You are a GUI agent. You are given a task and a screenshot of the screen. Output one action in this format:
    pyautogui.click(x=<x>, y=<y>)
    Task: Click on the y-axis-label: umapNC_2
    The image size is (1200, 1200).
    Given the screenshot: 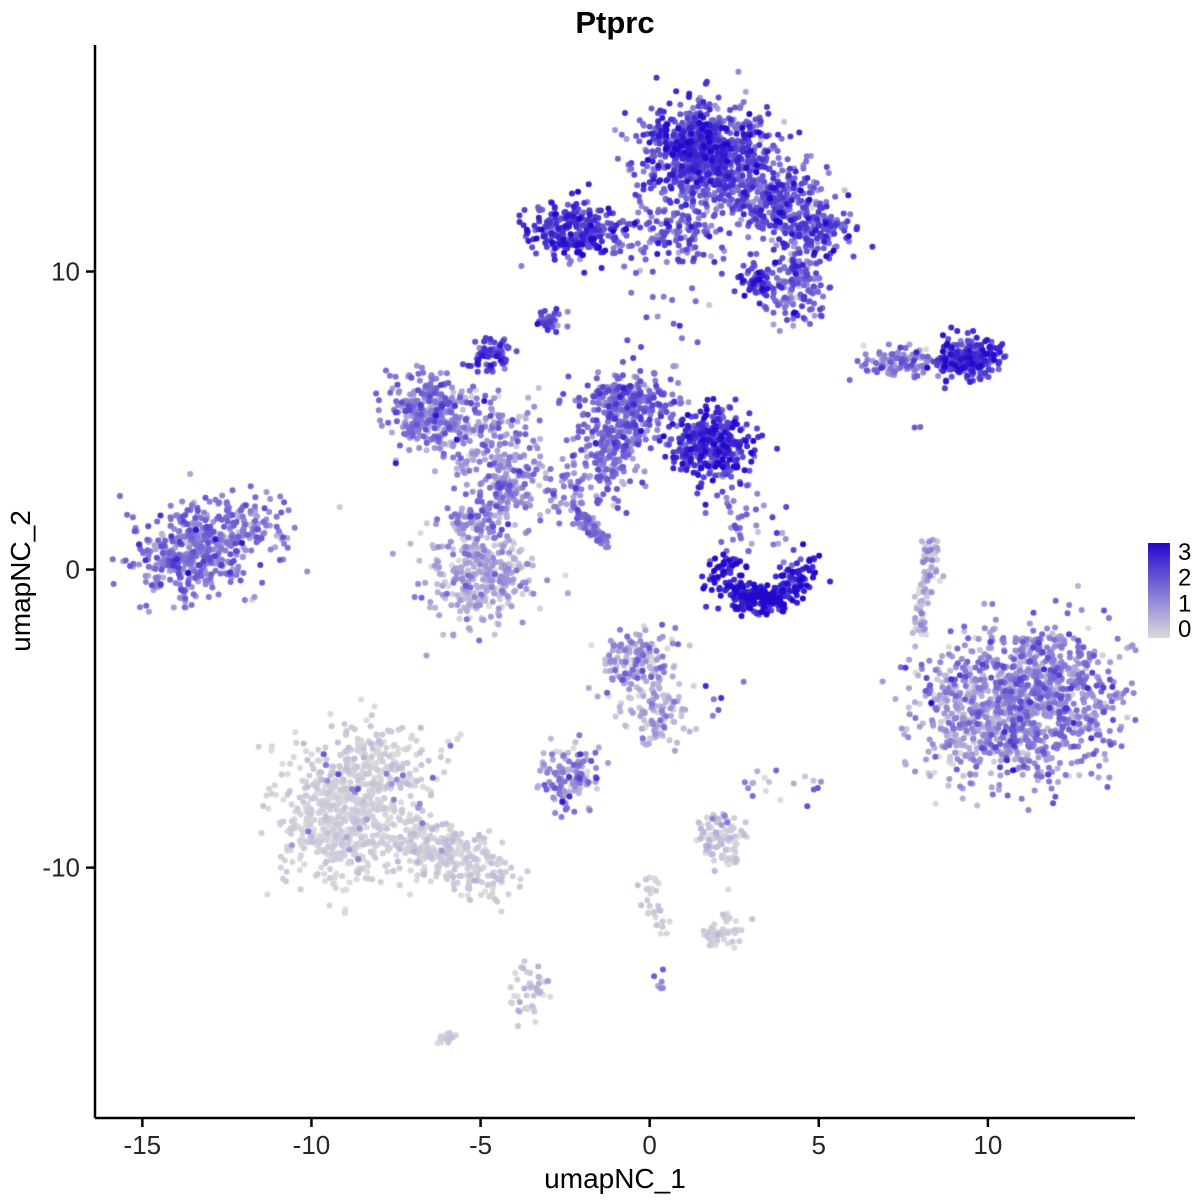 What is the action you would take?
    pyautogui.click(x=20, y=581)
    